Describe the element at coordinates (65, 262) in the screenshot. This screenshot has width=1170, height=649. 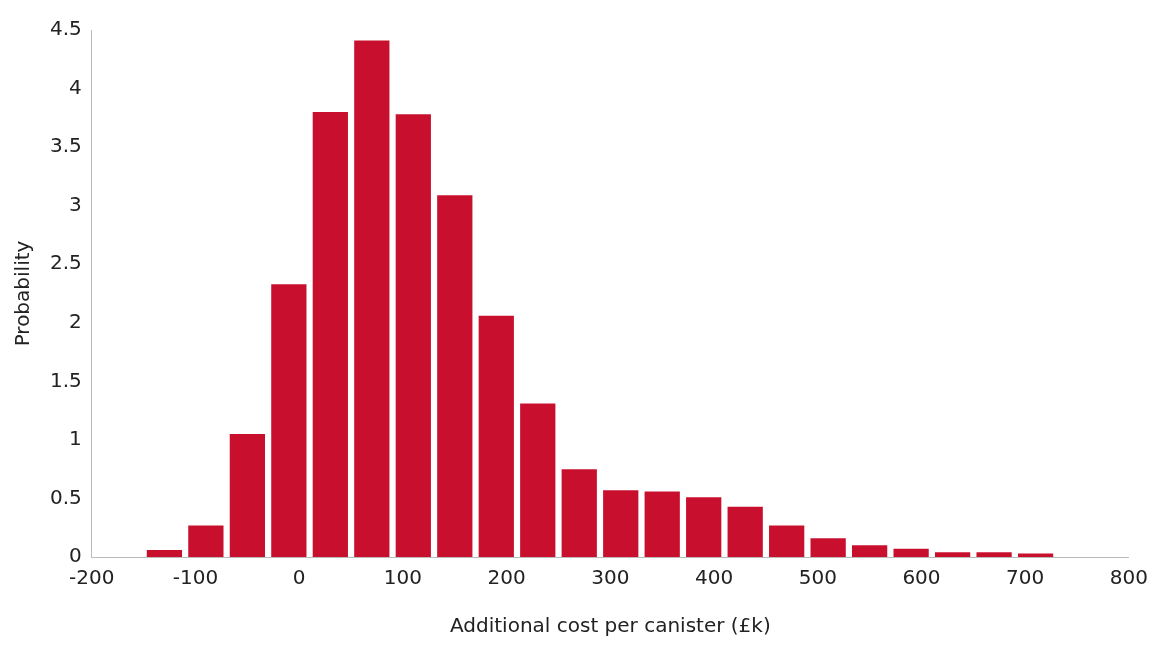
I see `y-tick-label: 2.5` at that location.